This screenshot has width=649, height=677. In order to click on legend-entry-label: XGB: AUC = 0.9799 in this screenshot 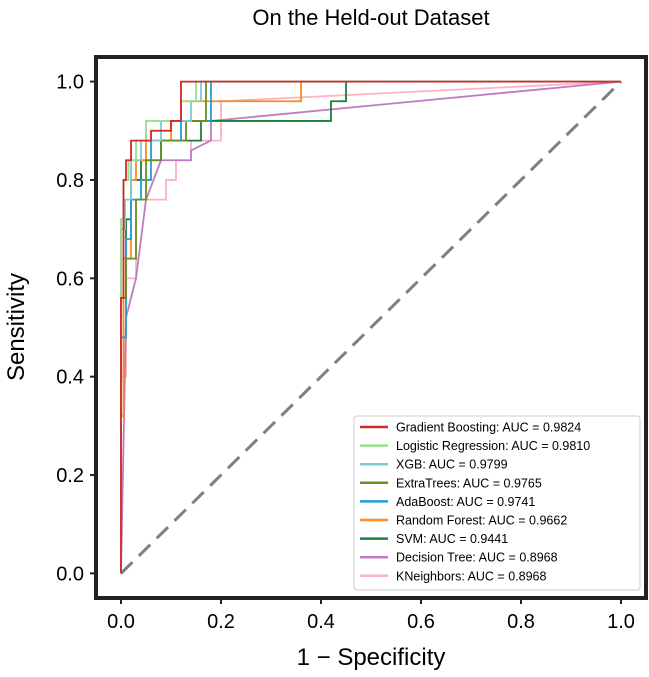, I will do `click(452, 465)`.